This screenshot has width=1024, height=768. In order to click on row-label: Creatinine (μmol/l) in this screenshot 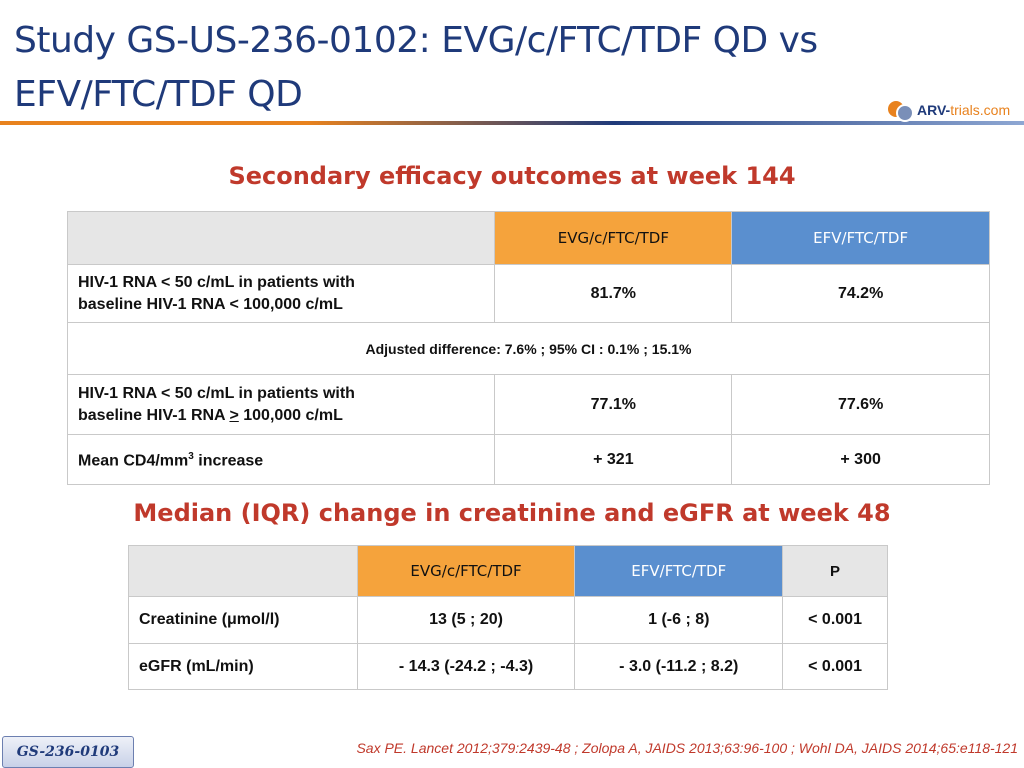, I will do `click(243, 620)`.